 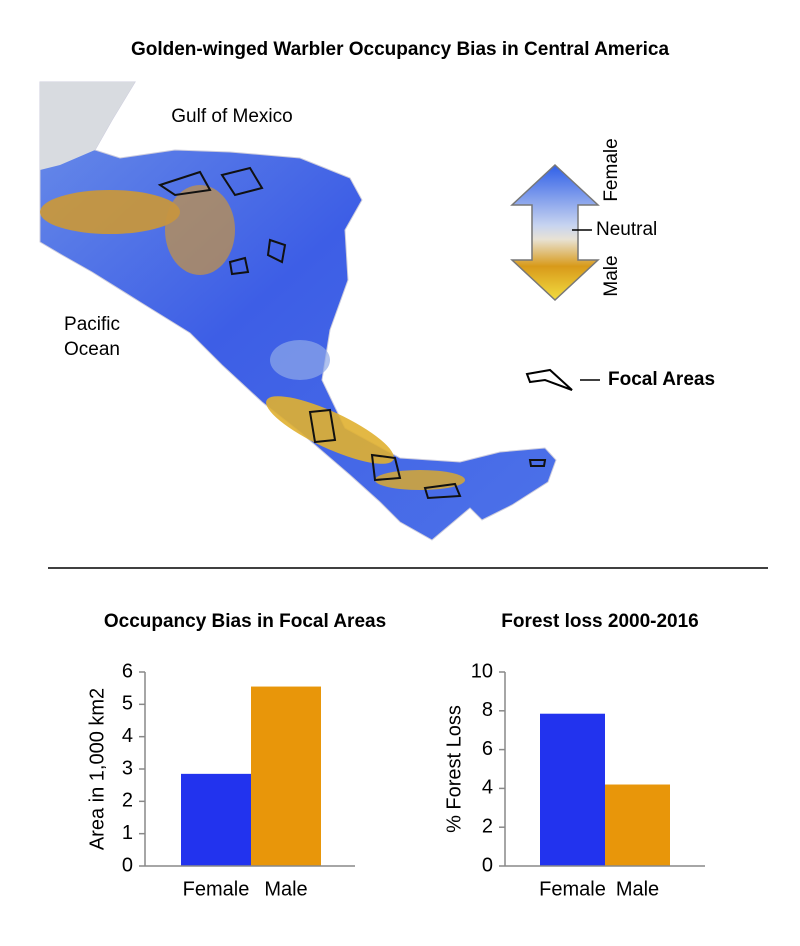 What do you see at coordinates (231, 116) in the screenshot?
I see `map-label: Gulf of Mexico` at bounding box center [231, 116].